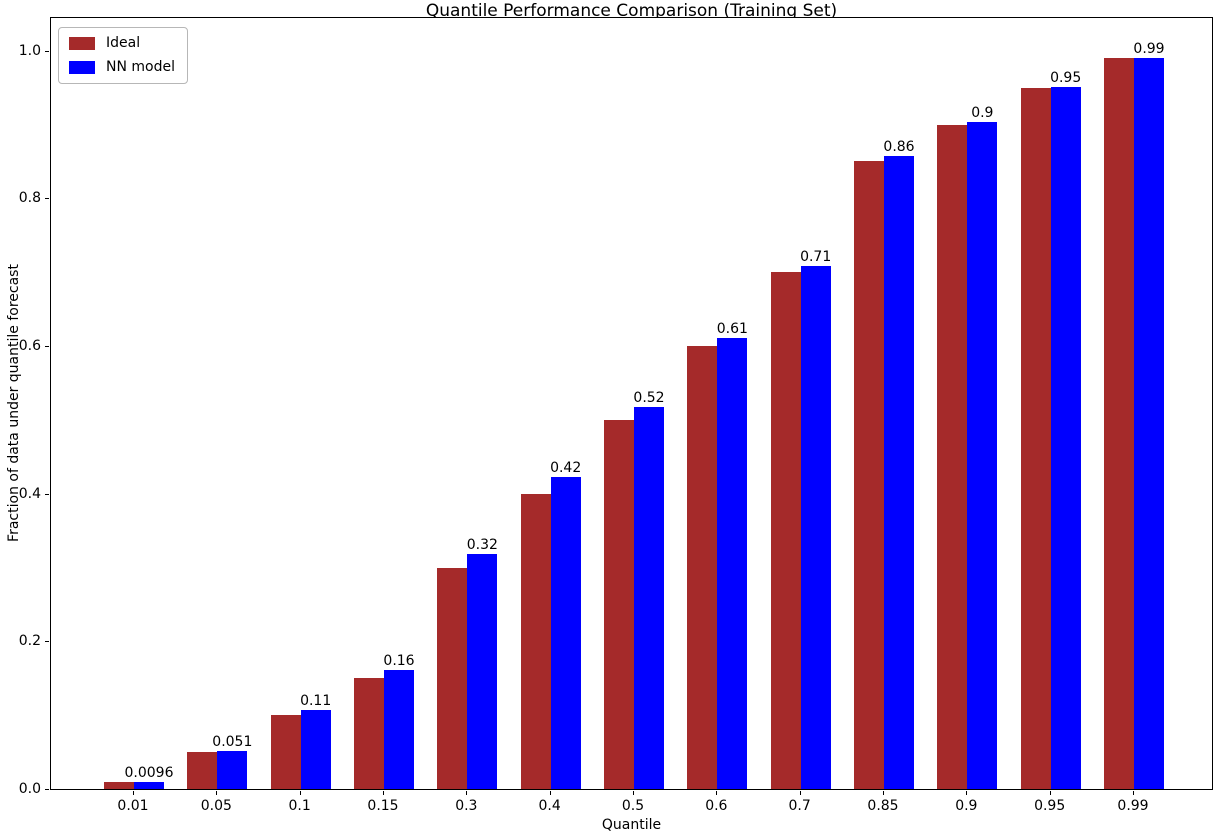  Describe the element at coordinates (899, 146) in the screenshot. I see `bar-value-label: 0.86` at that location.